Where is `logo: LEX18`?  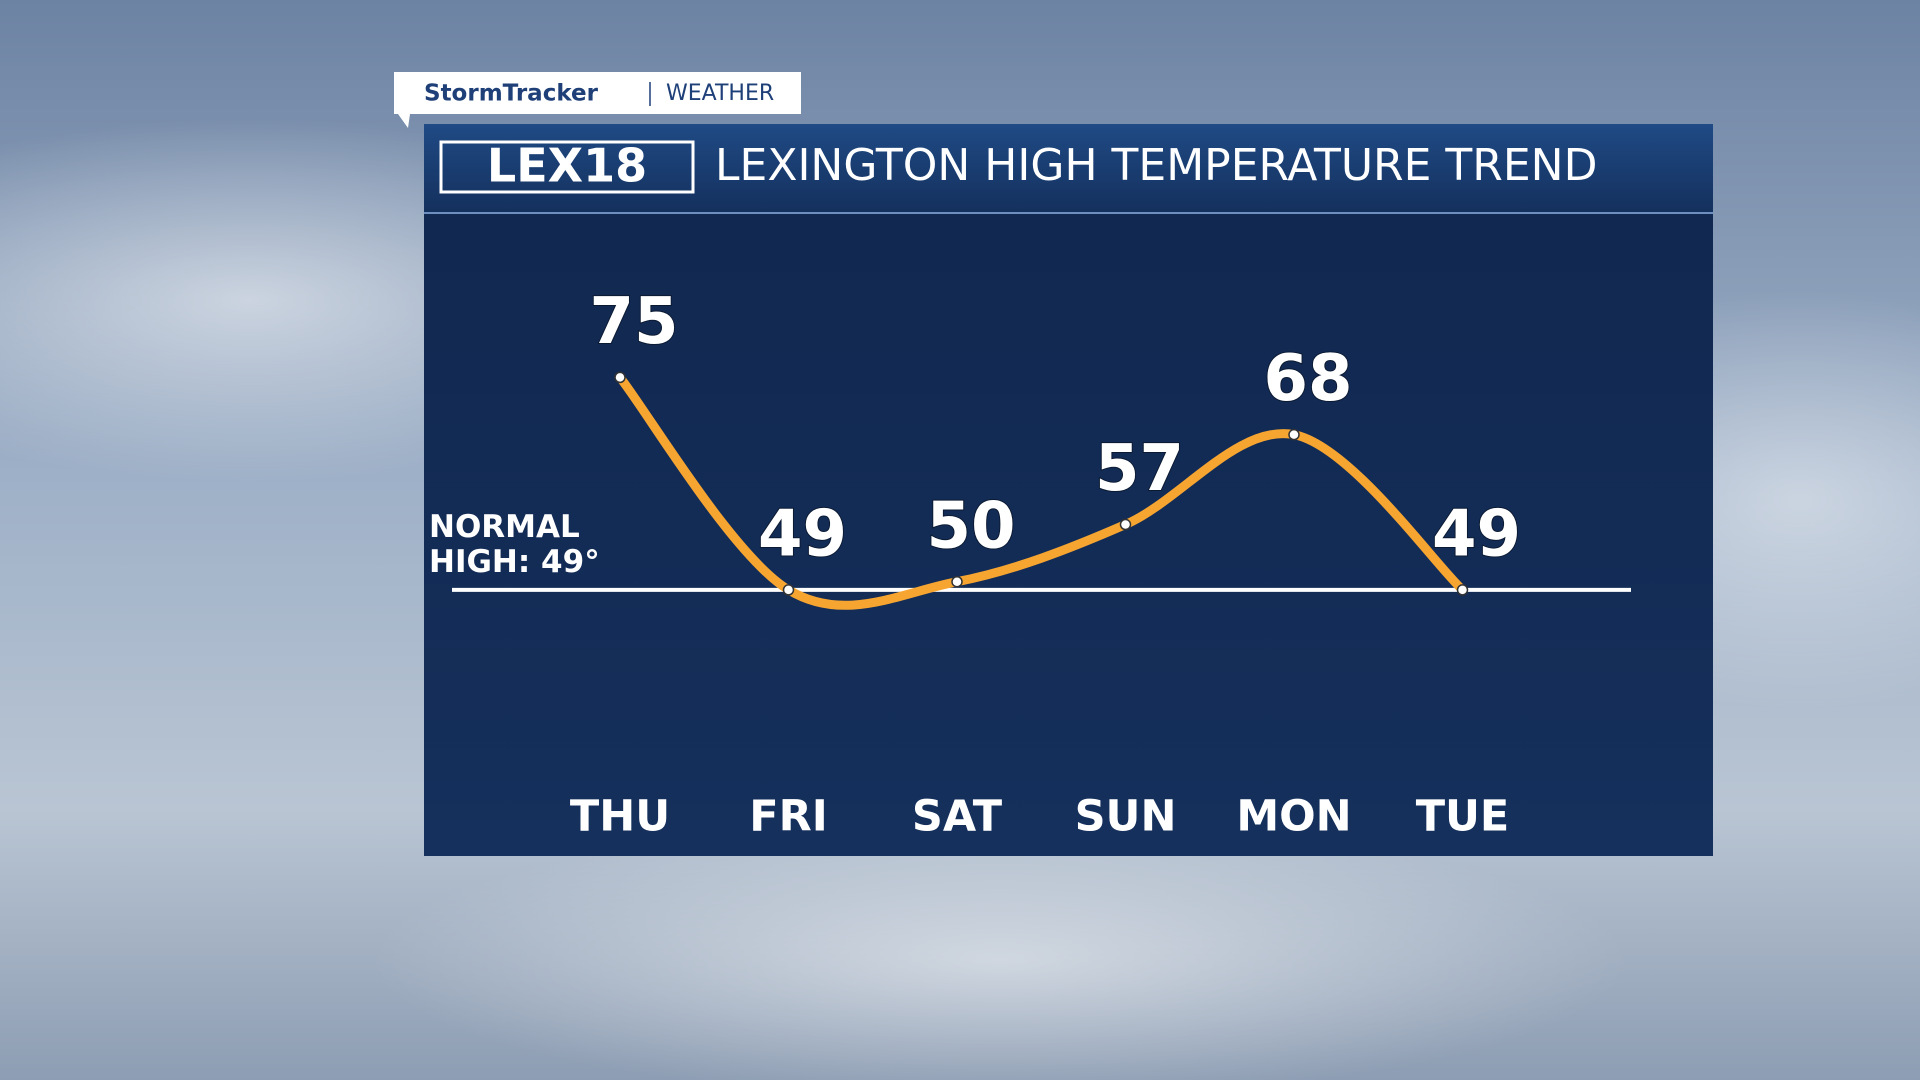
logo: LEX18 is located at coordinates (567, 166).